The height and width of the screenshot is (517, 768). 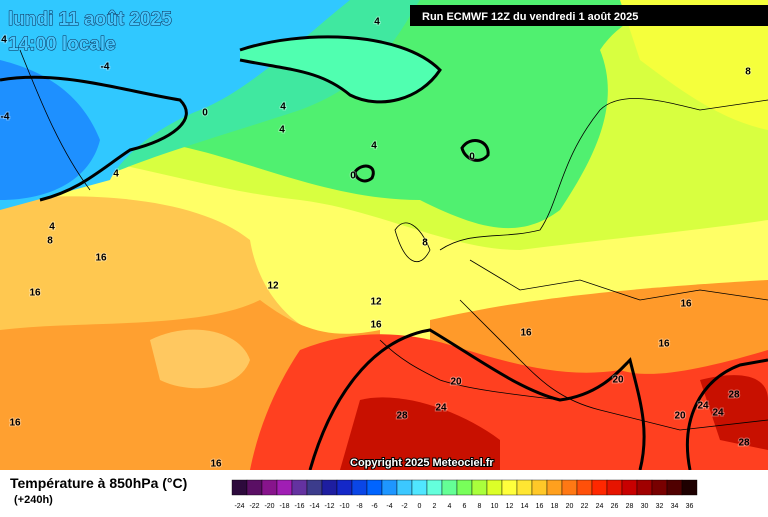 What do you see at coordinates (530, 17) in the screenshot?
I see `run-label: Run ECMWF 12Z du vendredi 1 août 2025` at bounding box center [530, 17].